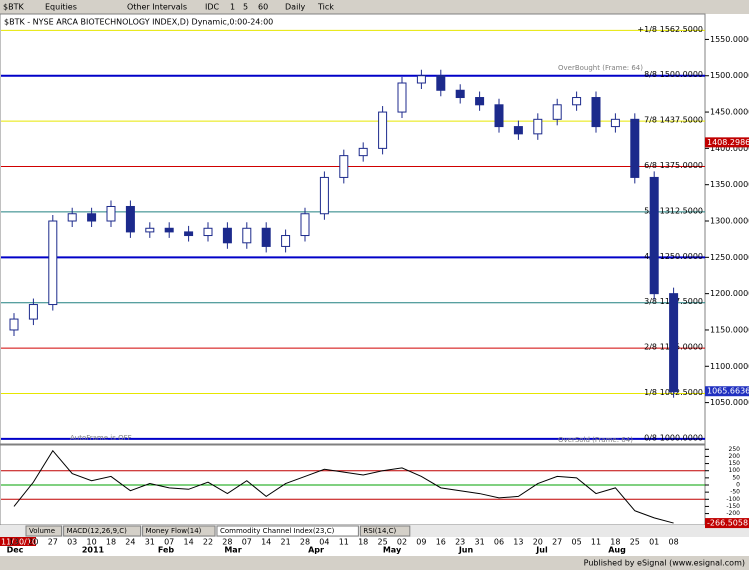  I want to click on y-tick-label: 1450.0000, so click(729, 112).